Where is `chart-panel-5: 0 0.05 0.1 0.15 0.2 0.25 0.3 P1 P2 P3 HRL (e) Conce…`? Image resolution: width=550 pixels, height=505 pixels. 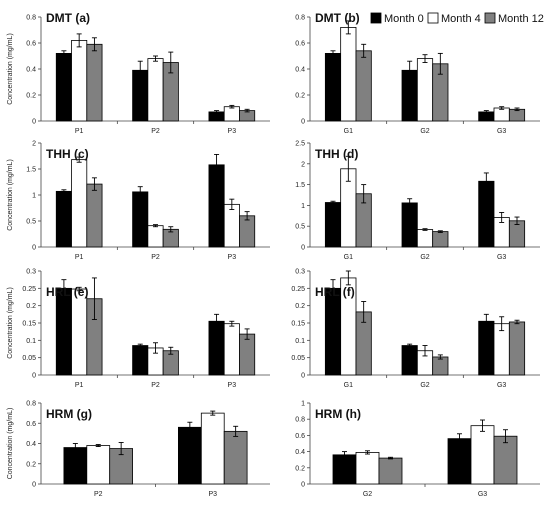 chart-panel-5: 0 0.05 0.1 0.15 0.2 0.25 0.3 P1 P2 P3 HRL (e) Conce… is located at coordinates (138, 329).